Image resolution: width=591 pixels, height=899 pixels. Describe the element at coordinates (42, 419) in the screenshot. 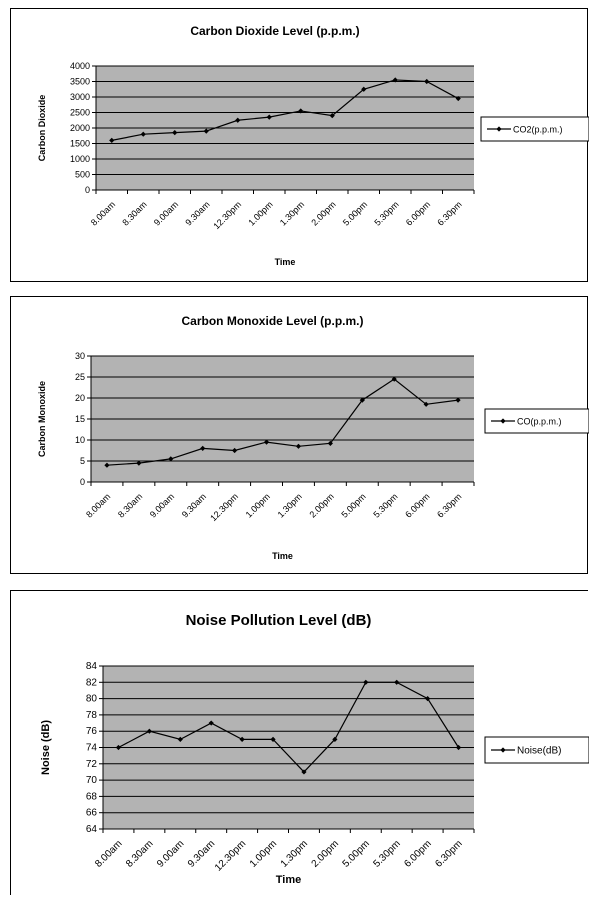

I see `y-axis-label: Carbon Monoxide` at that location.